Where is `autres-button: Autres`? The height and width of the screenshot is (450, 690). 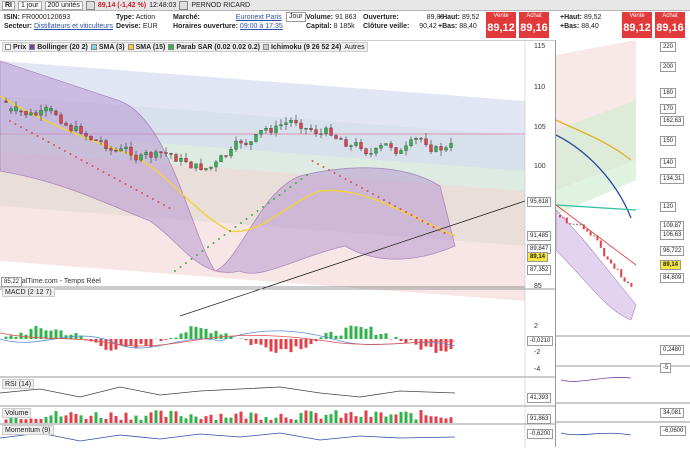 autres-button: Autres is located at coordinates (354, 47).